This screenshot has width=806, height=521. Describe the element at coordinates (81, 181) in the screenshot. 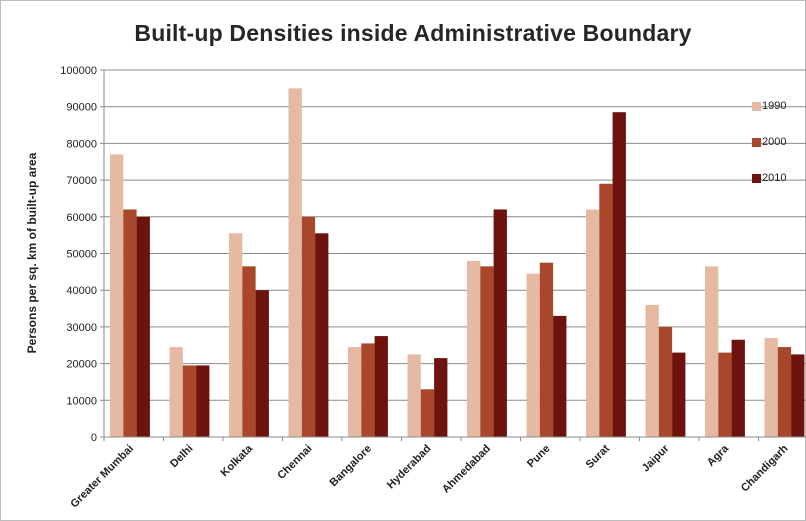

I see `y-tick-label: 70000` at that location.